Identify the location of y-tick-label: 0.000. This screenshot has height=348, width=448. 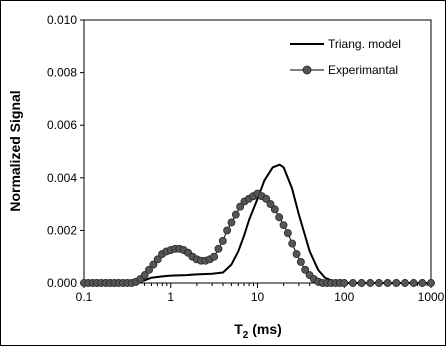
(62, 283).